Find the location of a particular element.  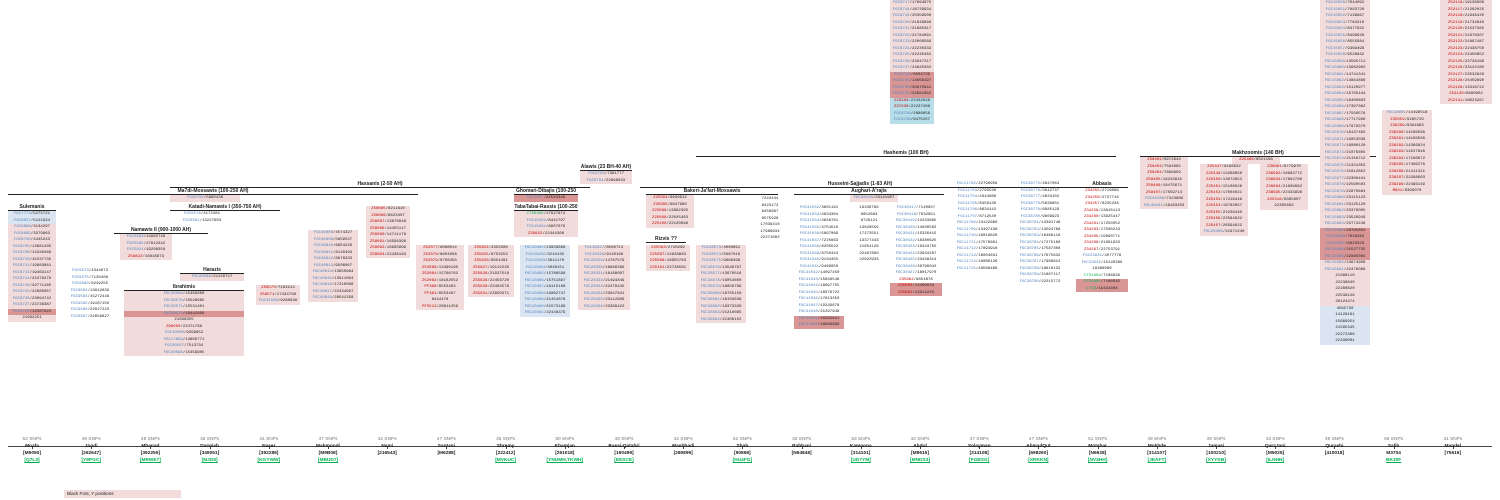

snp-cell: FGC15685/28795852 is located at coordinates (1345, 230).